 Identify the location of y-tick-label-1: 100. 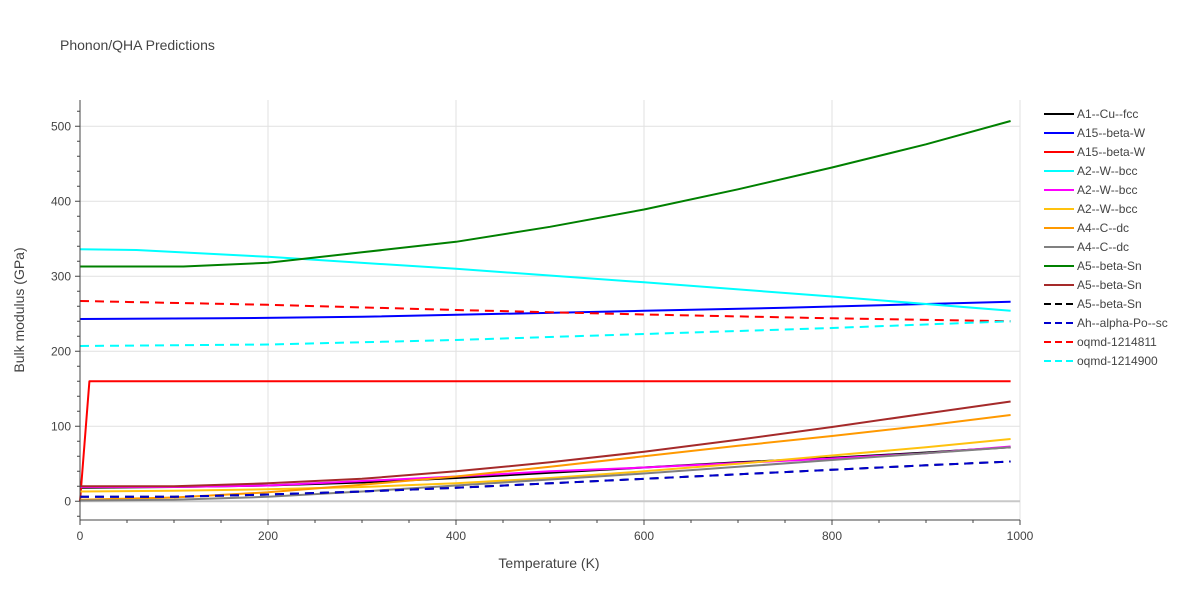
(61, 426).